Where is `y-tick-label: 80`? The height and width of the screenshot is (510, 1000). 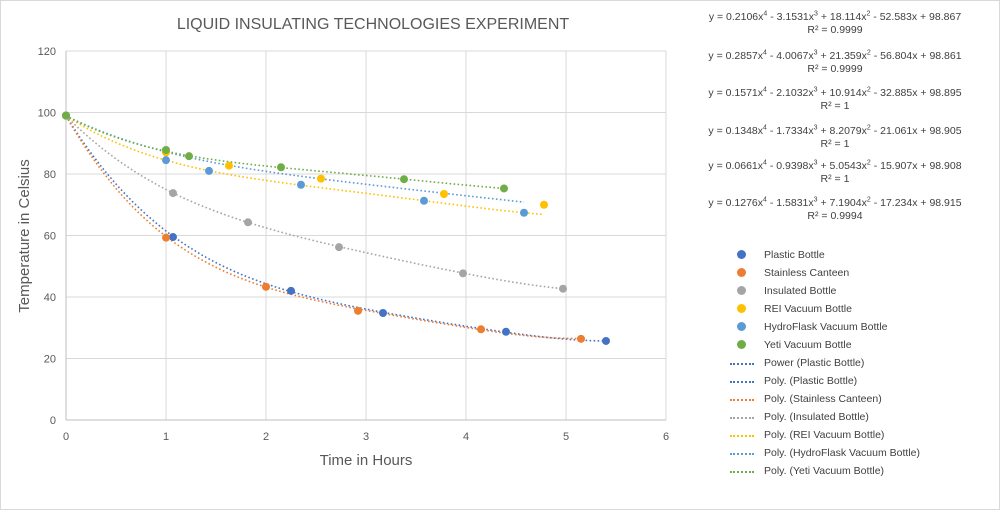 y-tick-label: 80 is located at coordinates (50, 175).